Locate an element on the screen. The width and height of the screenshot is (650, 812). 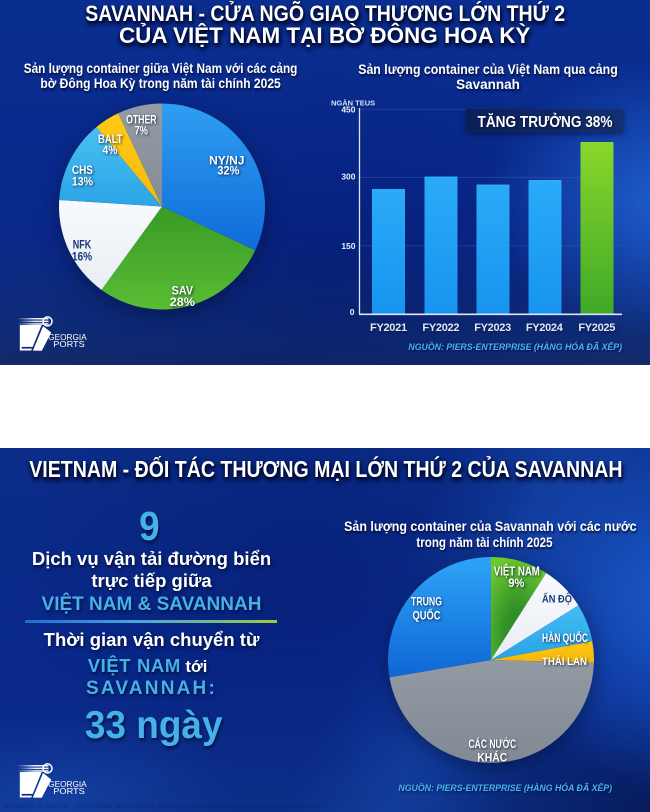
svg-text: FY2025 is located at coordinates (596, 328).